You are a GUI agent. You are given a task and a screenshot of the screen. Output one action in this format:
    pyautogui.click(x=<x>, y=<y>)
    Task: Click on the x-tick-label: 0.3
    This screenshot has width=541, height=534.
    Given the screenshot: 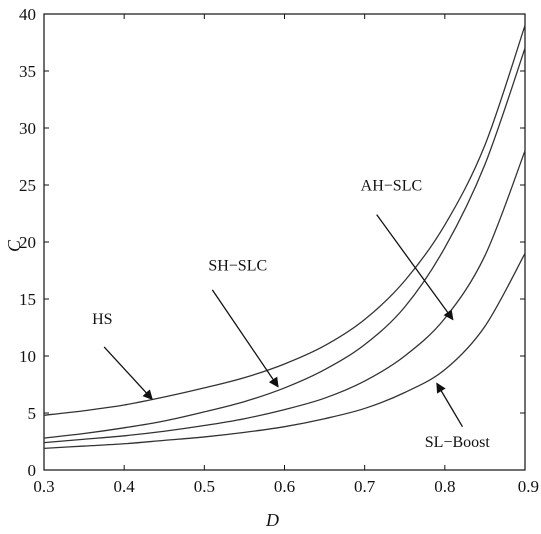 What is the action you would take?
    pyautogui.click(x=43, y=486)
    